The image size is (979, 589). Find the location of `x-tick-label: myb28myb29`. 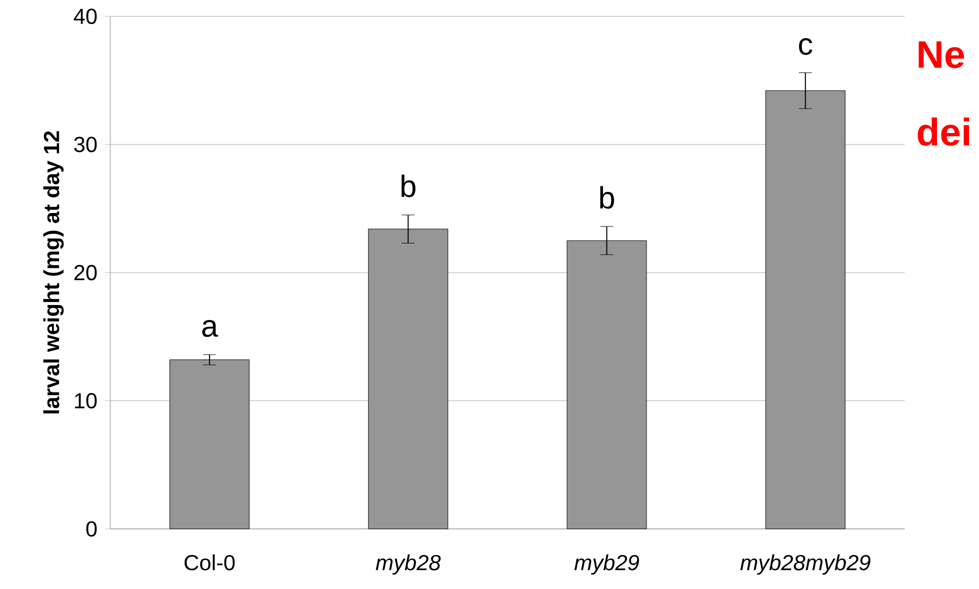

x-tick-label: myb28myb29 is located at coordinates (805, 564).